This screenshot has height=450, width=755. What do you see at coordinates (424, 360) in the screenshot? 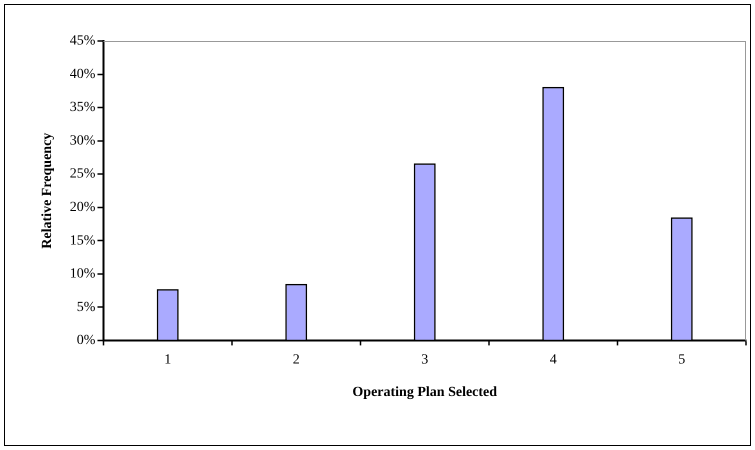
I see `x-tick-label: 3` at bounding box center [424, 360].